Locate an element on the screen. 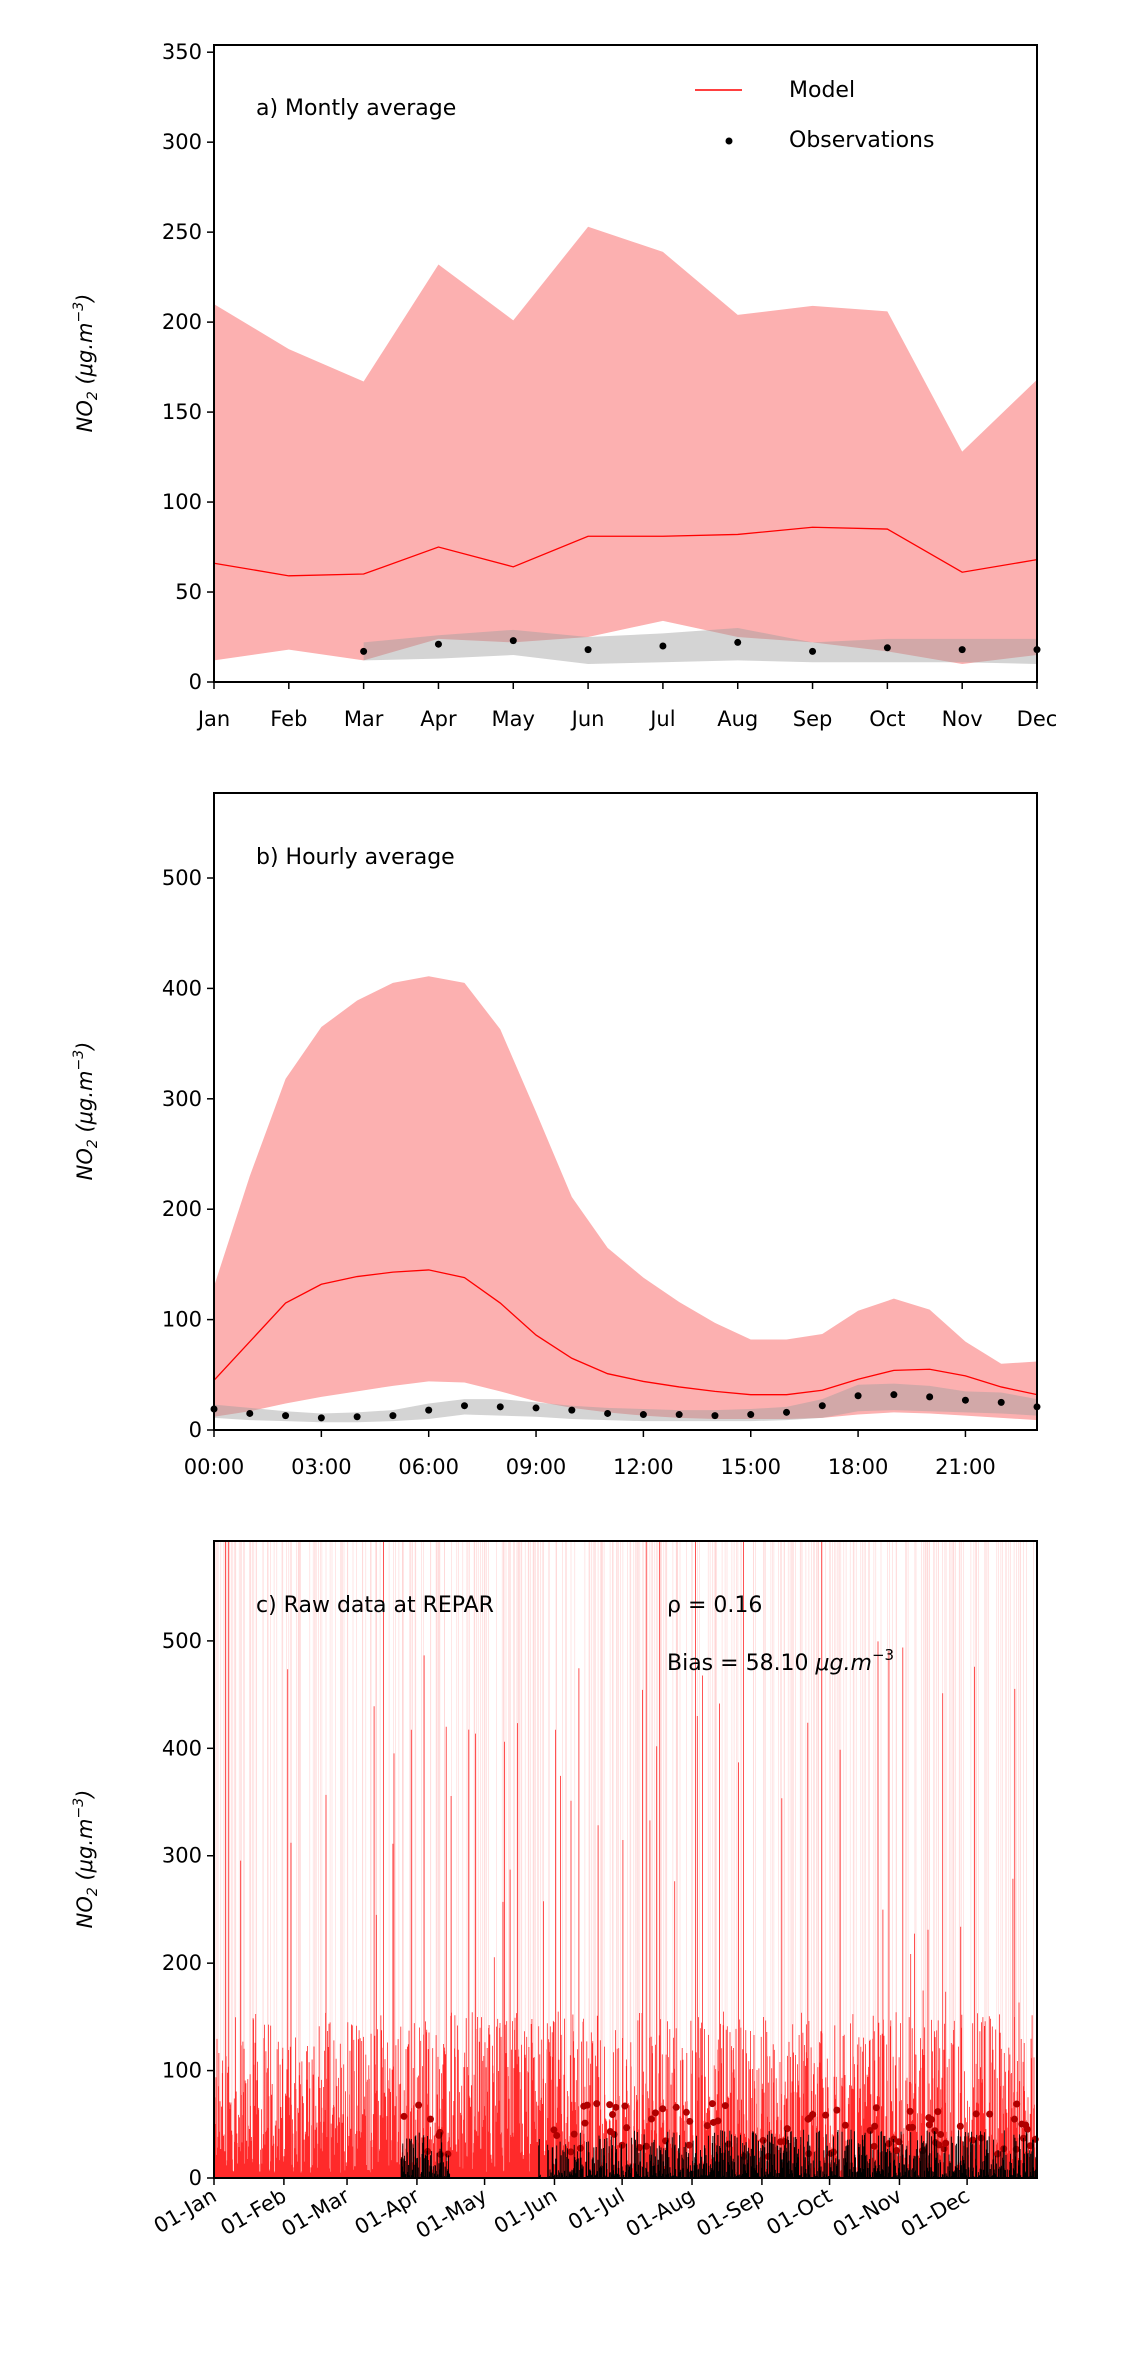  x-tick-label: Aug is located at coordinates (737, 719).